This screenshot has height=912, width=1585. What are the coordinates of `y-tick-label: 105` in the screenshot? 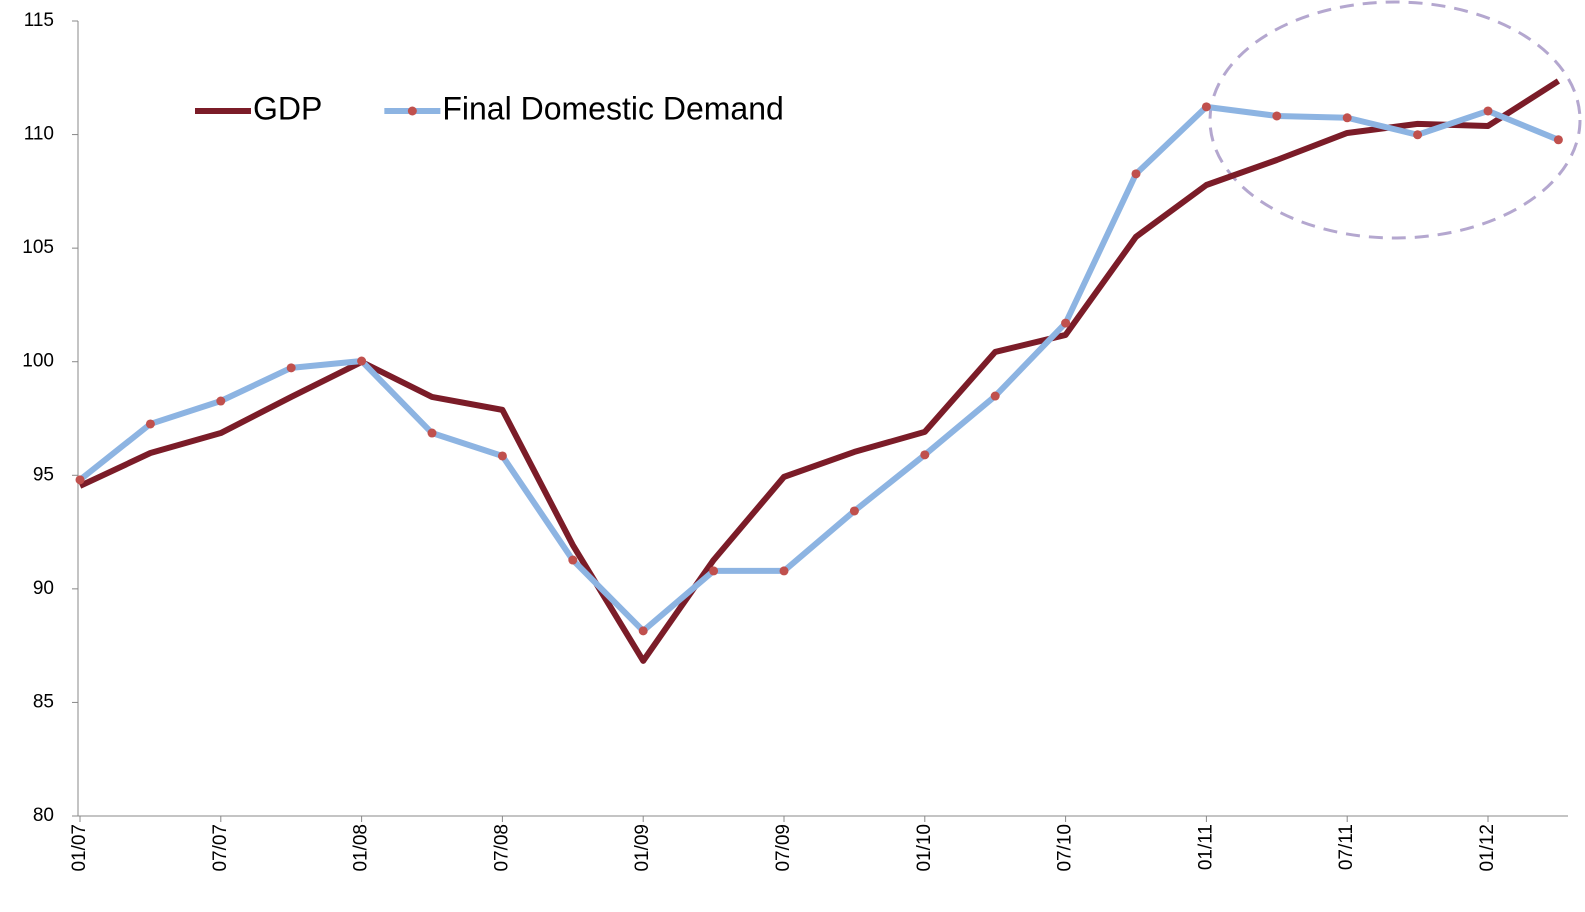 It's located at (38, 247).